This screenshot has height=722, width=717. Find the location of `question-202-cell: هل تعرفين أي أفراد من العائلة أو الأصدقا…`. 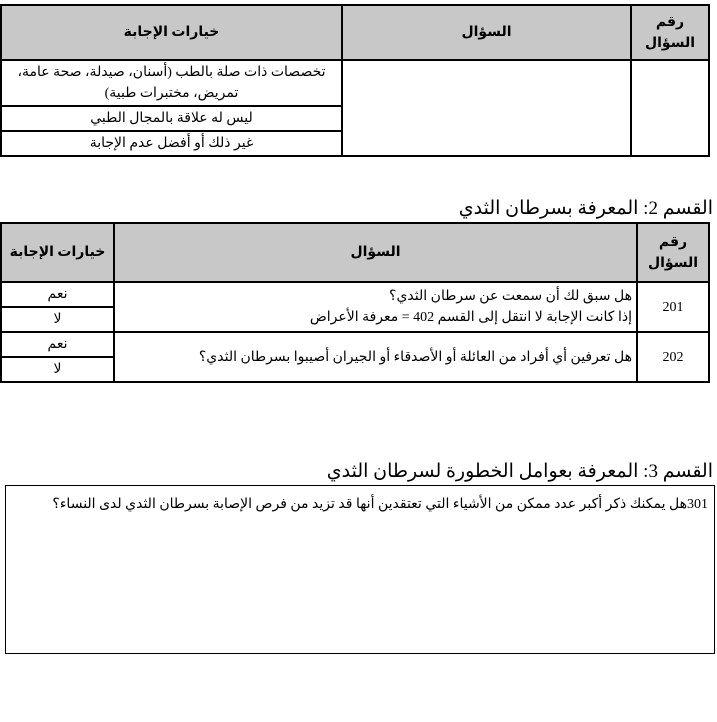

question-202-cell: هل تعرفين أي أفراد من العائلة أو الأصدقا… is located at coordinates (375, 357).